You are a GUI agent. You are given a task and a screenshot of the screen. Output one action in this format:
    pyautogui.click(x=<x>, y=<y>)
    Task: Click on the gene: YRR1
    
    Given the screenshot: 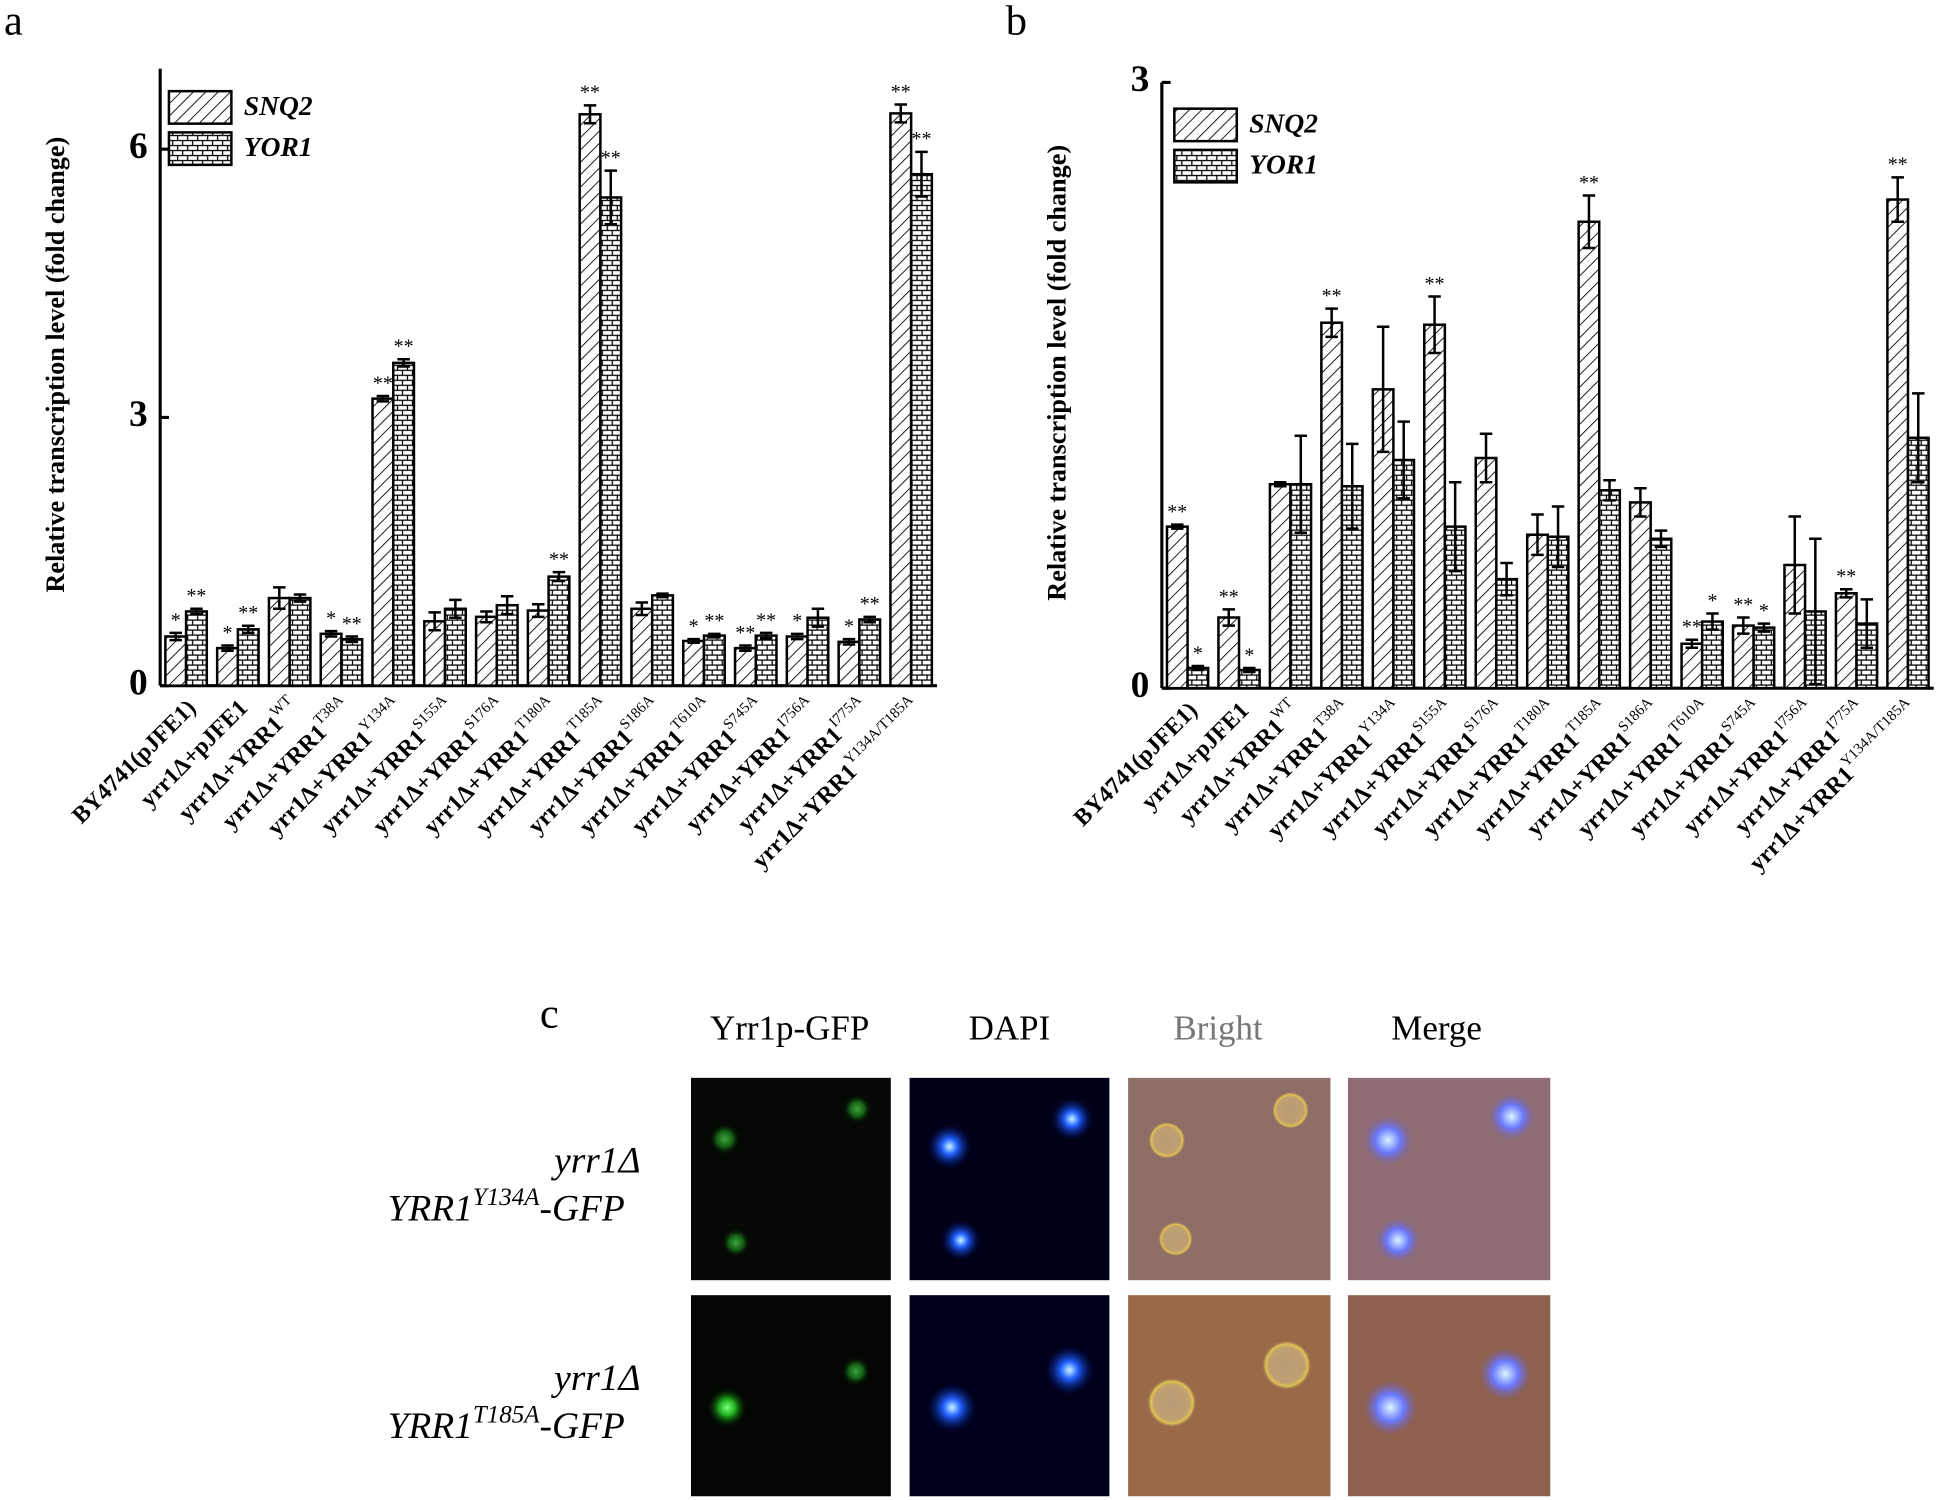 What is the action you would take?
    pyautogui.click(x=430, y=1425)
    